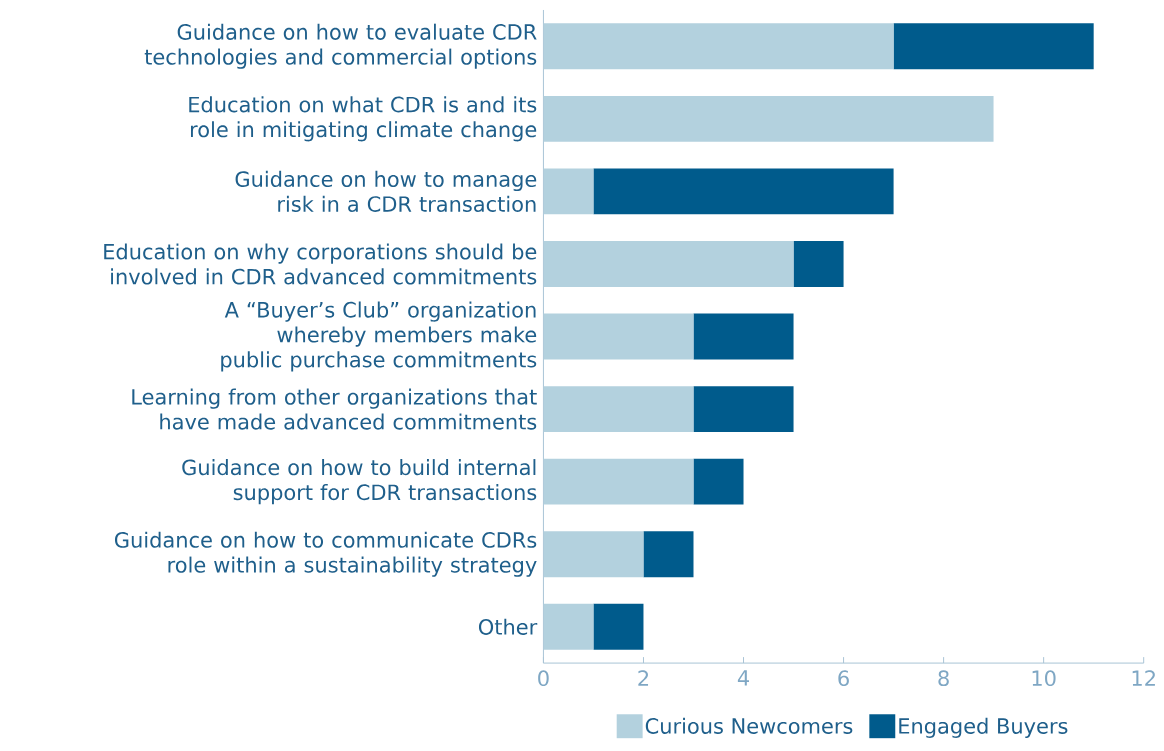 This screenshot has height=751, width=1164. I want to click on y-tick-label: A “Buyer’s Club” organization whereby members make public purchase commitments, so click(379, 336).